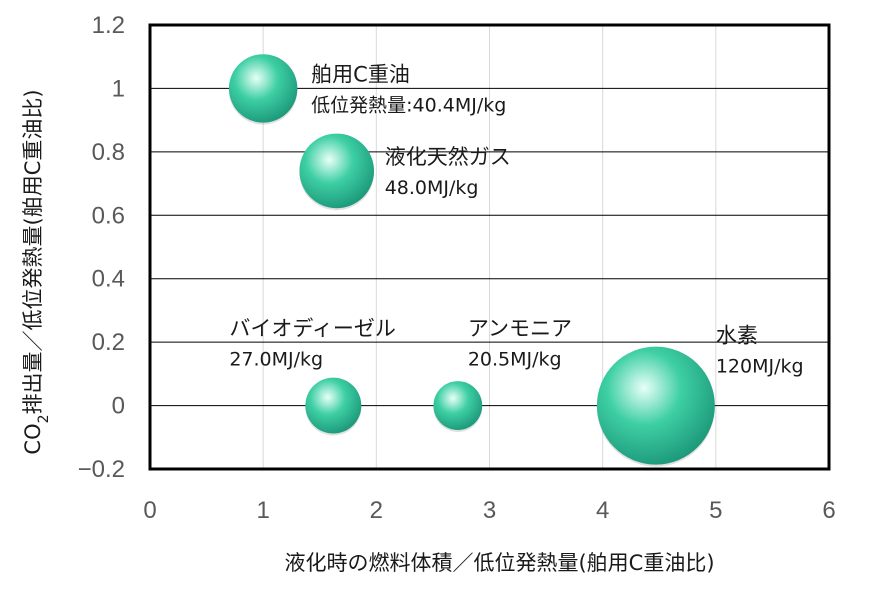  What do you see at coordinates (312, 329) in the screenshot?
I see `bubble-name-label: バイオディーゼル` at bounding box center [312, 329].